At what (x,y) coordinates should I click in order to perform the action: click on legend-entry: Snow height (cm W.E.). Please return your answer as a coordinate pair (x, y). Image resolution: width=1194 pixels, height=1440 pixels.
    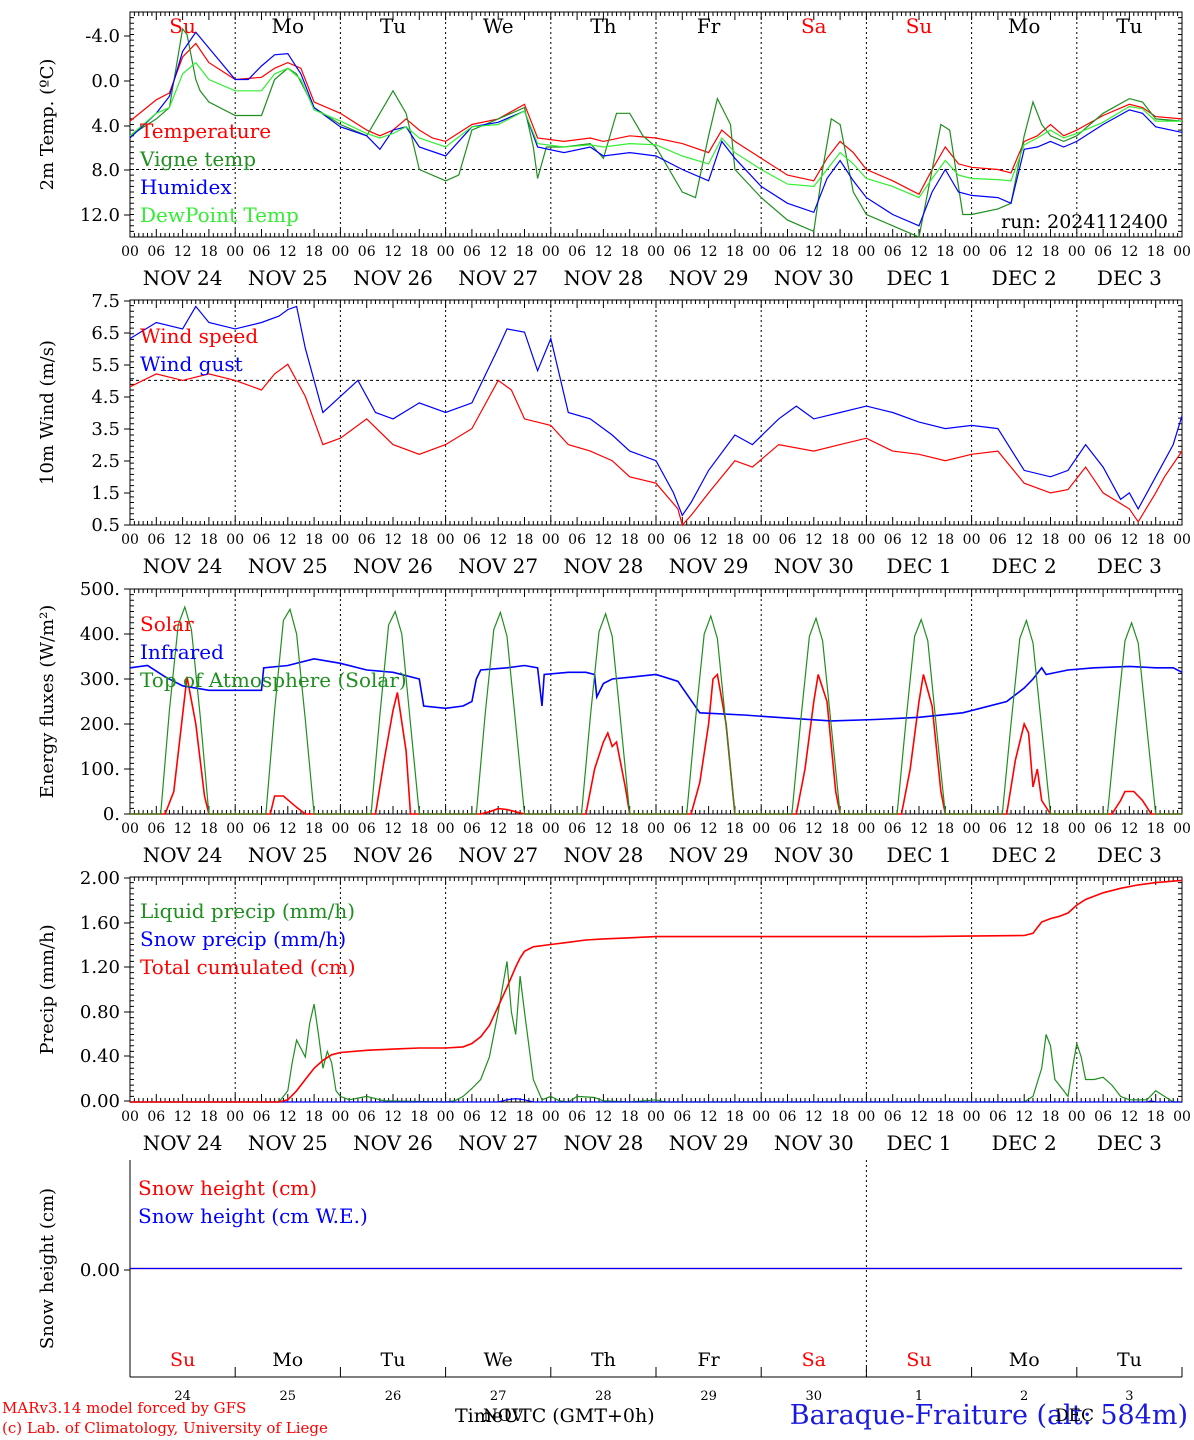
    Looking at the image, I should click on (253, 1216).